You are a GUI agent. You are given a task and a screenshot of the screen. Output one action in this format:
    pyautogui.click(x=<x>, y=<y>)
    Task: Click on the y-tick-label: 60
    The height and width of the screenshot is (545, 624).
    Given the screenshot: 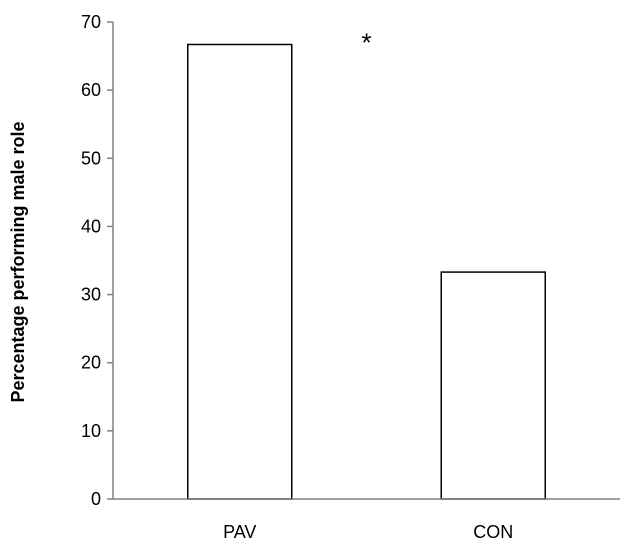 What is the action you would take?
    pyautogui.click(x=91, y=90)
    